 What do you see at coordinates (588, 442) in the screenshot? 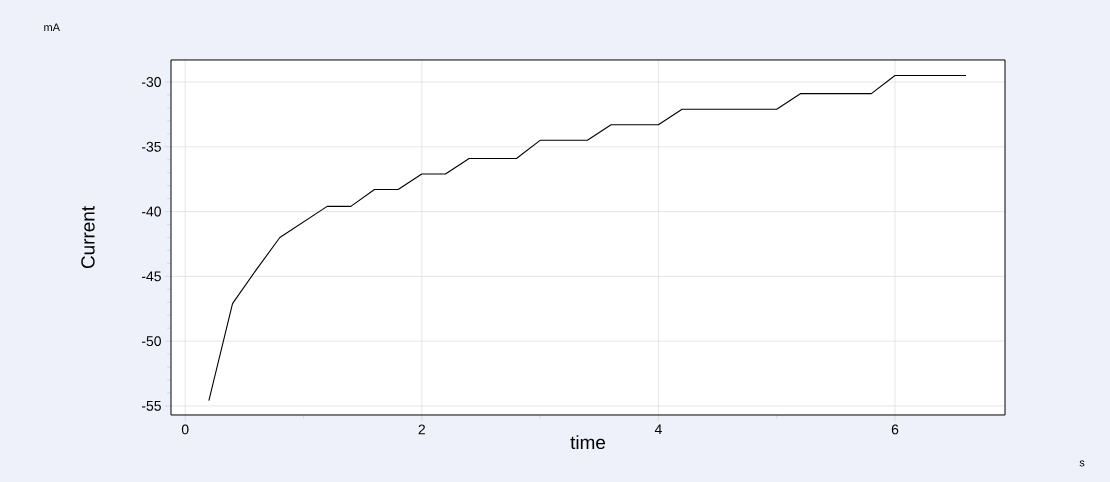
I see `x-axis-title: time` at bounding box center [588, 442].